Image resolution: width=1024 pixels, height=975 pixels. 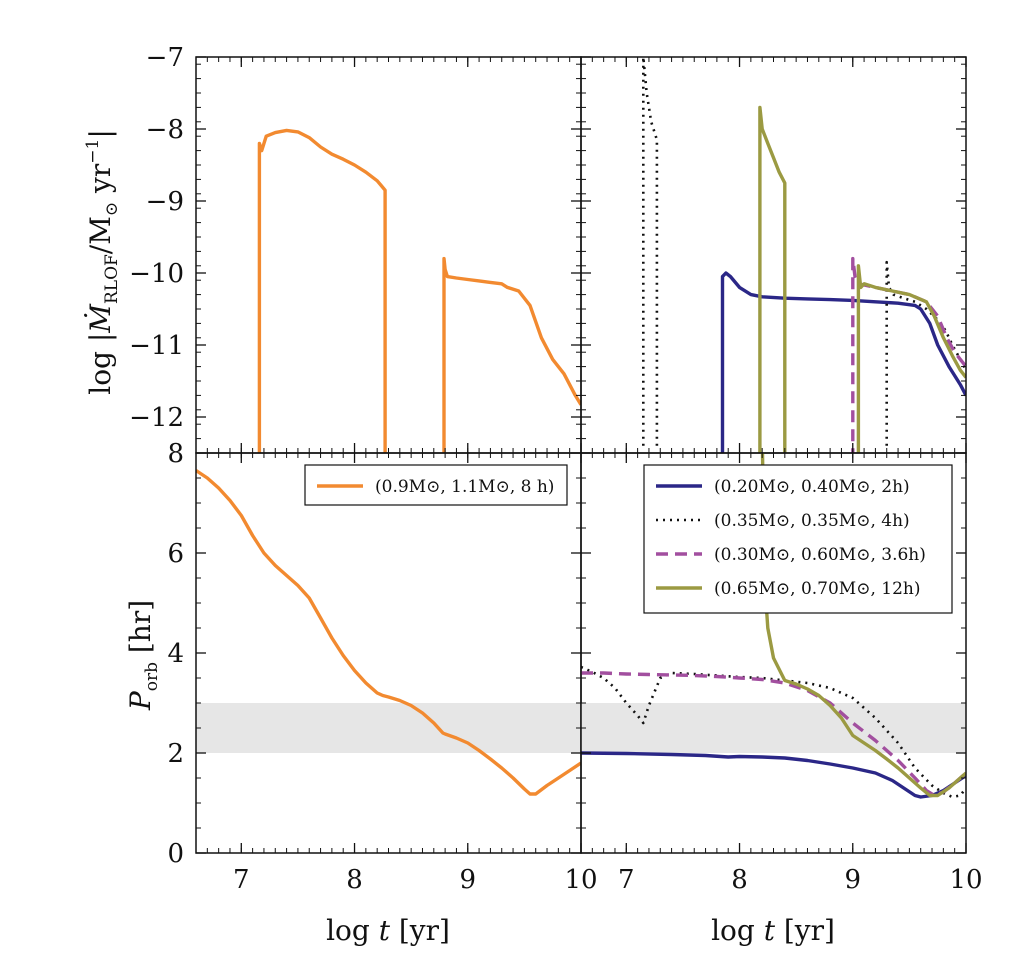 What do you see at coordinates (175, 454) in the screenshot?
I see `y-tick-label: 8` at bounding box center [175, 454].